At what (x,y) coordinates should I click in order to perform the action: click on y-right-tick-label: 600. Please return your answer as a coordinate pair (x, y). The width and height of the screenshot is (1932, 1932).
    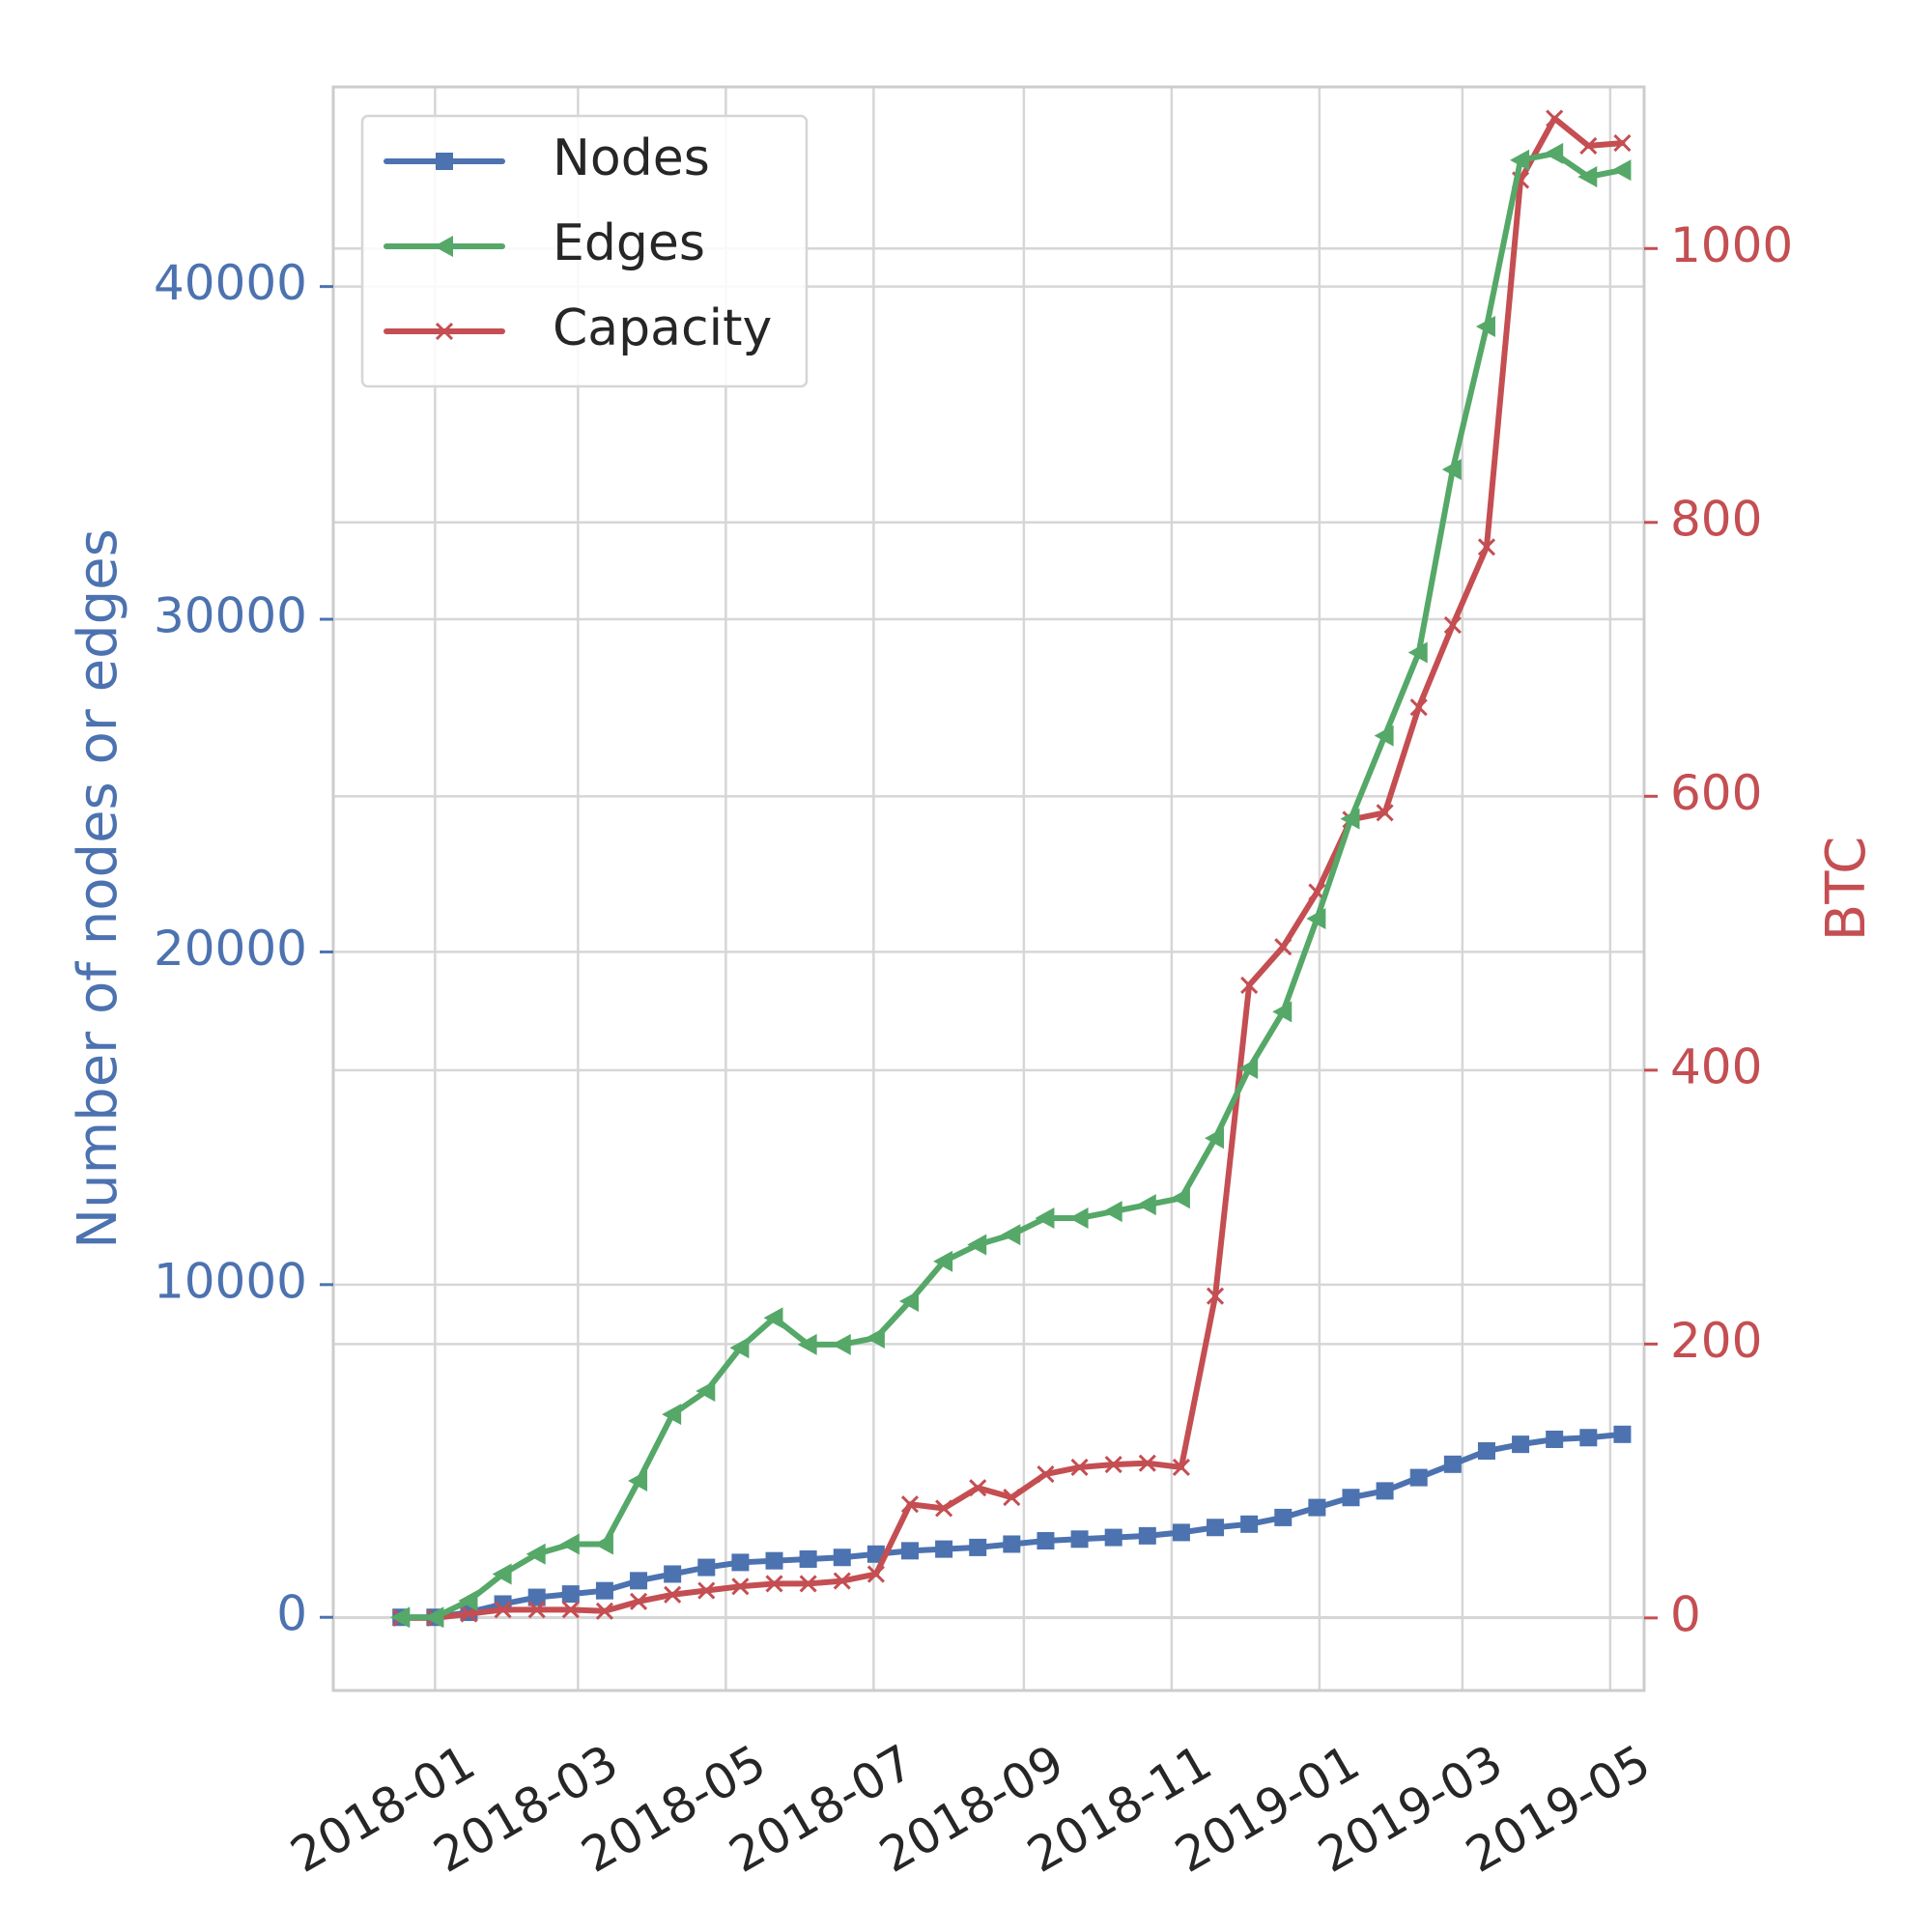
    Looking at the image, I should click on (1716, 793).